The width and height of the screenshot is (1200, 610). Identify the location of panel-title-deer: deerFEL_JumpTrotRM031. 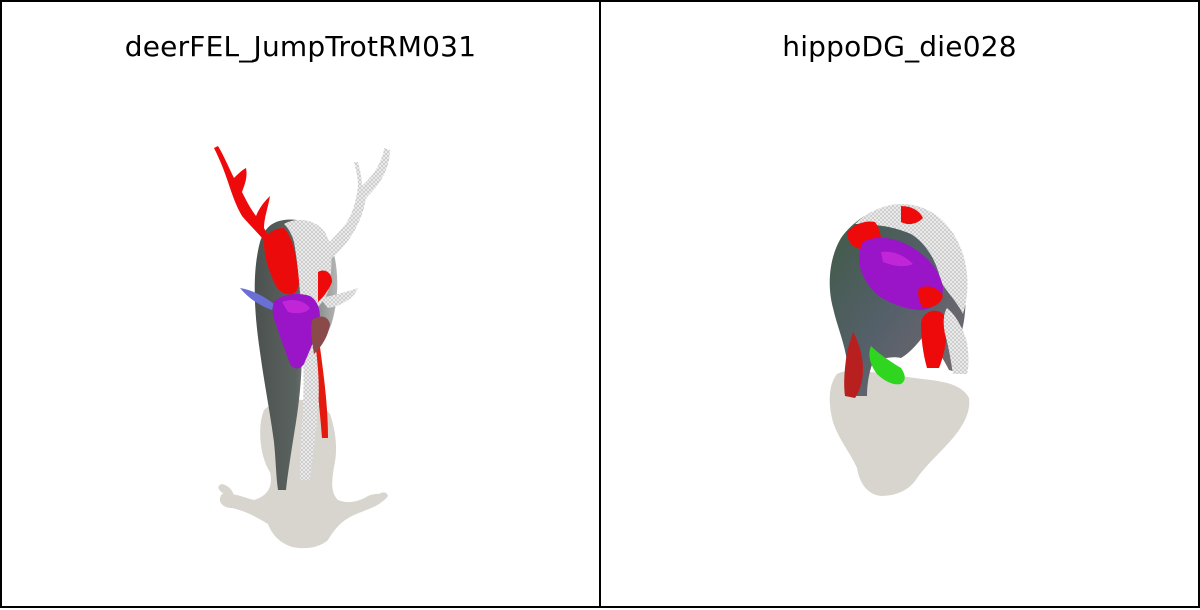
(300, 46).